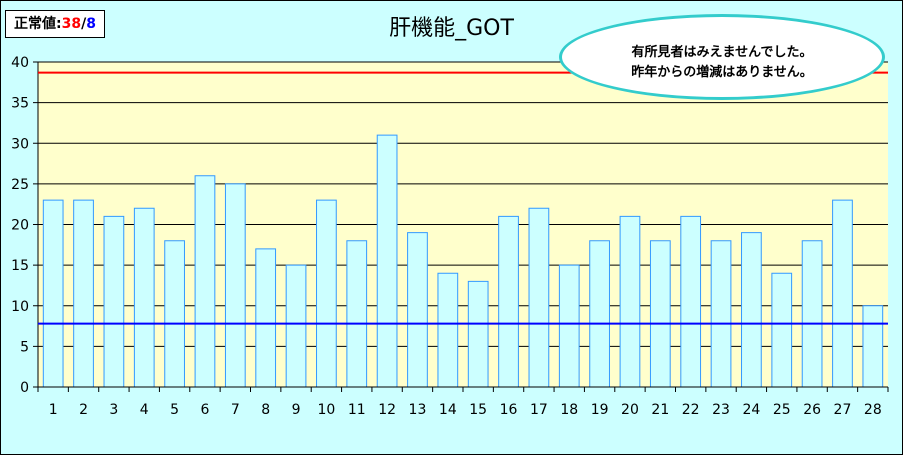 The width and height of the screenshot is (903, 455). Describe the element at coordinates (174, 410) in the screenshot. I see `x-tick-label: 5` at that location.